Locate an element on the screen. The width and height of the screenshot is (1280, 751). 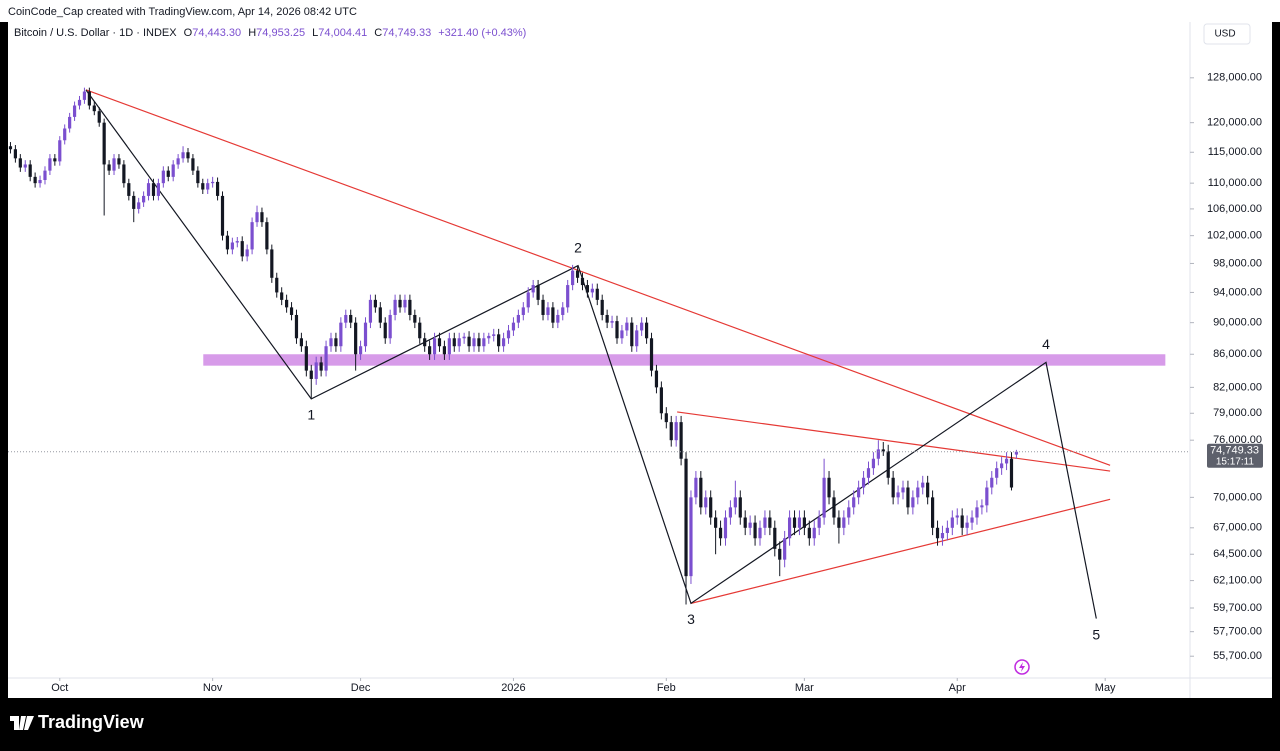
wave-label: 4 is located at coordinates (1046, 344).